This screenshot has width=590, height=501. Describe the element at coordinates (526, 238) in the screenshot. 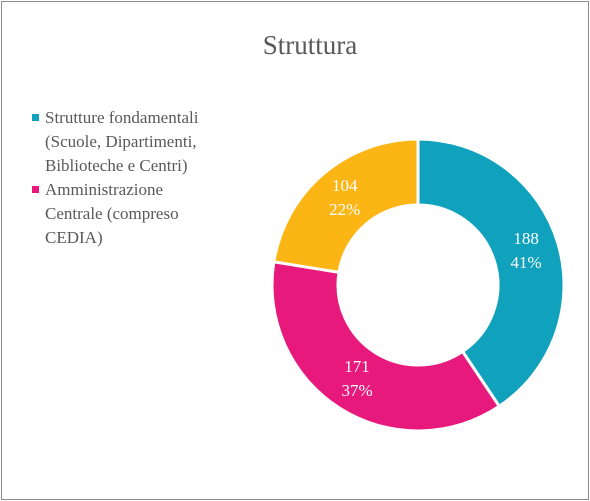

I see `value-label: 188` at that location.